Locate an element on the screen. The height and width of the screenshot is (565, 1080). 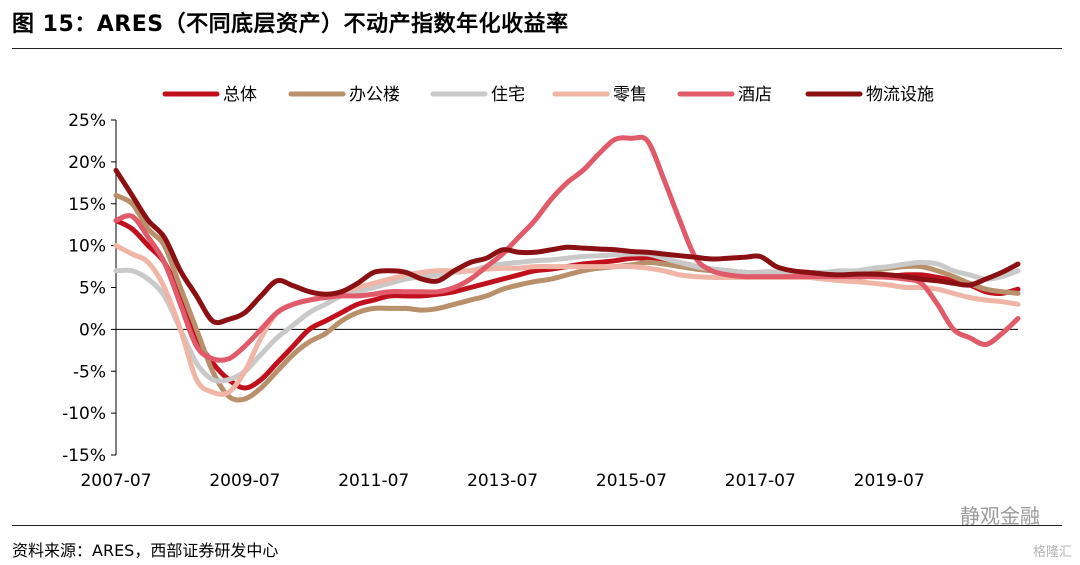
y-tick-label: -5% is located at coordinates (89, 372).